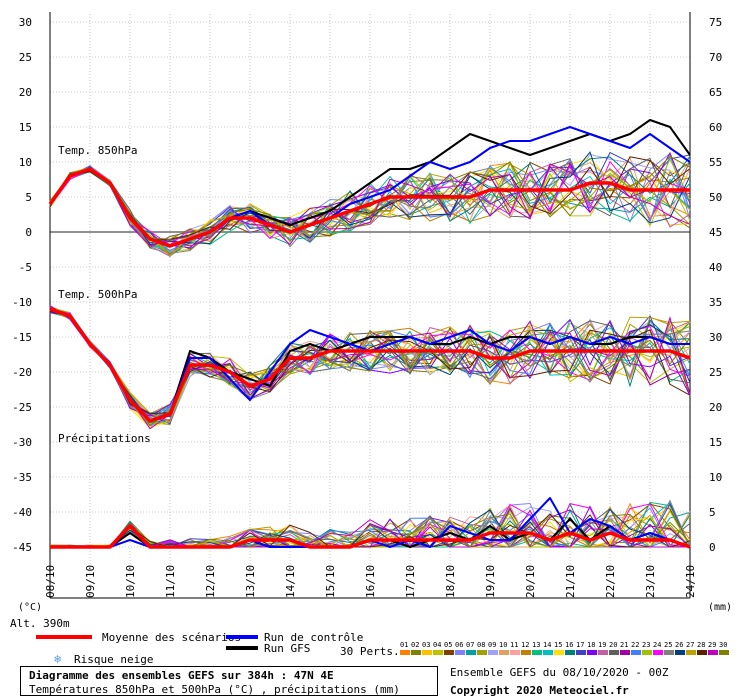 Image resolution: width=740 pixels, height=700 pixels. What do you see at coordinates (25, 127) in the screenshot?
I see `left-tick-label: 15` at bounding box center [25, 127].